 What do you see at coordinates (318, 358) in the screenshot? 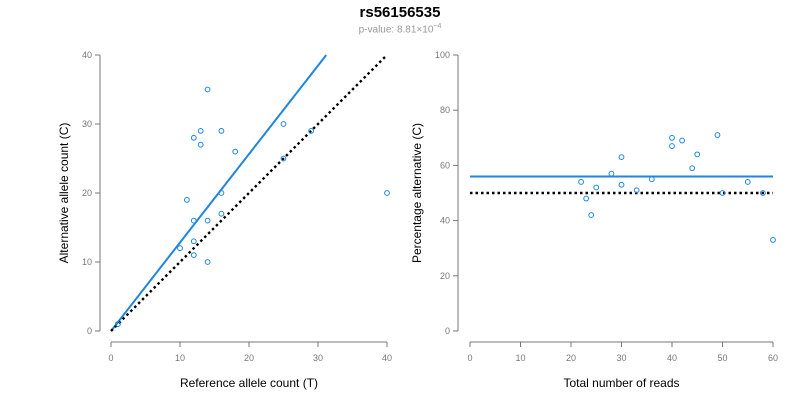
I see `panel1-x-tick-label: 30` at bounding box center [318, 358].